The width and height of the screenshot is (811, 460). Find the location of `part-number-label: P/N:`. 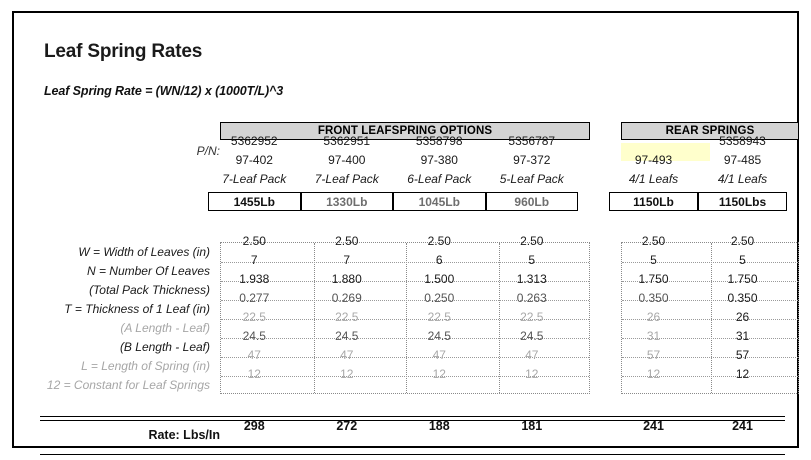

part-number-label: P/N: is located at coordinates (208, 151).